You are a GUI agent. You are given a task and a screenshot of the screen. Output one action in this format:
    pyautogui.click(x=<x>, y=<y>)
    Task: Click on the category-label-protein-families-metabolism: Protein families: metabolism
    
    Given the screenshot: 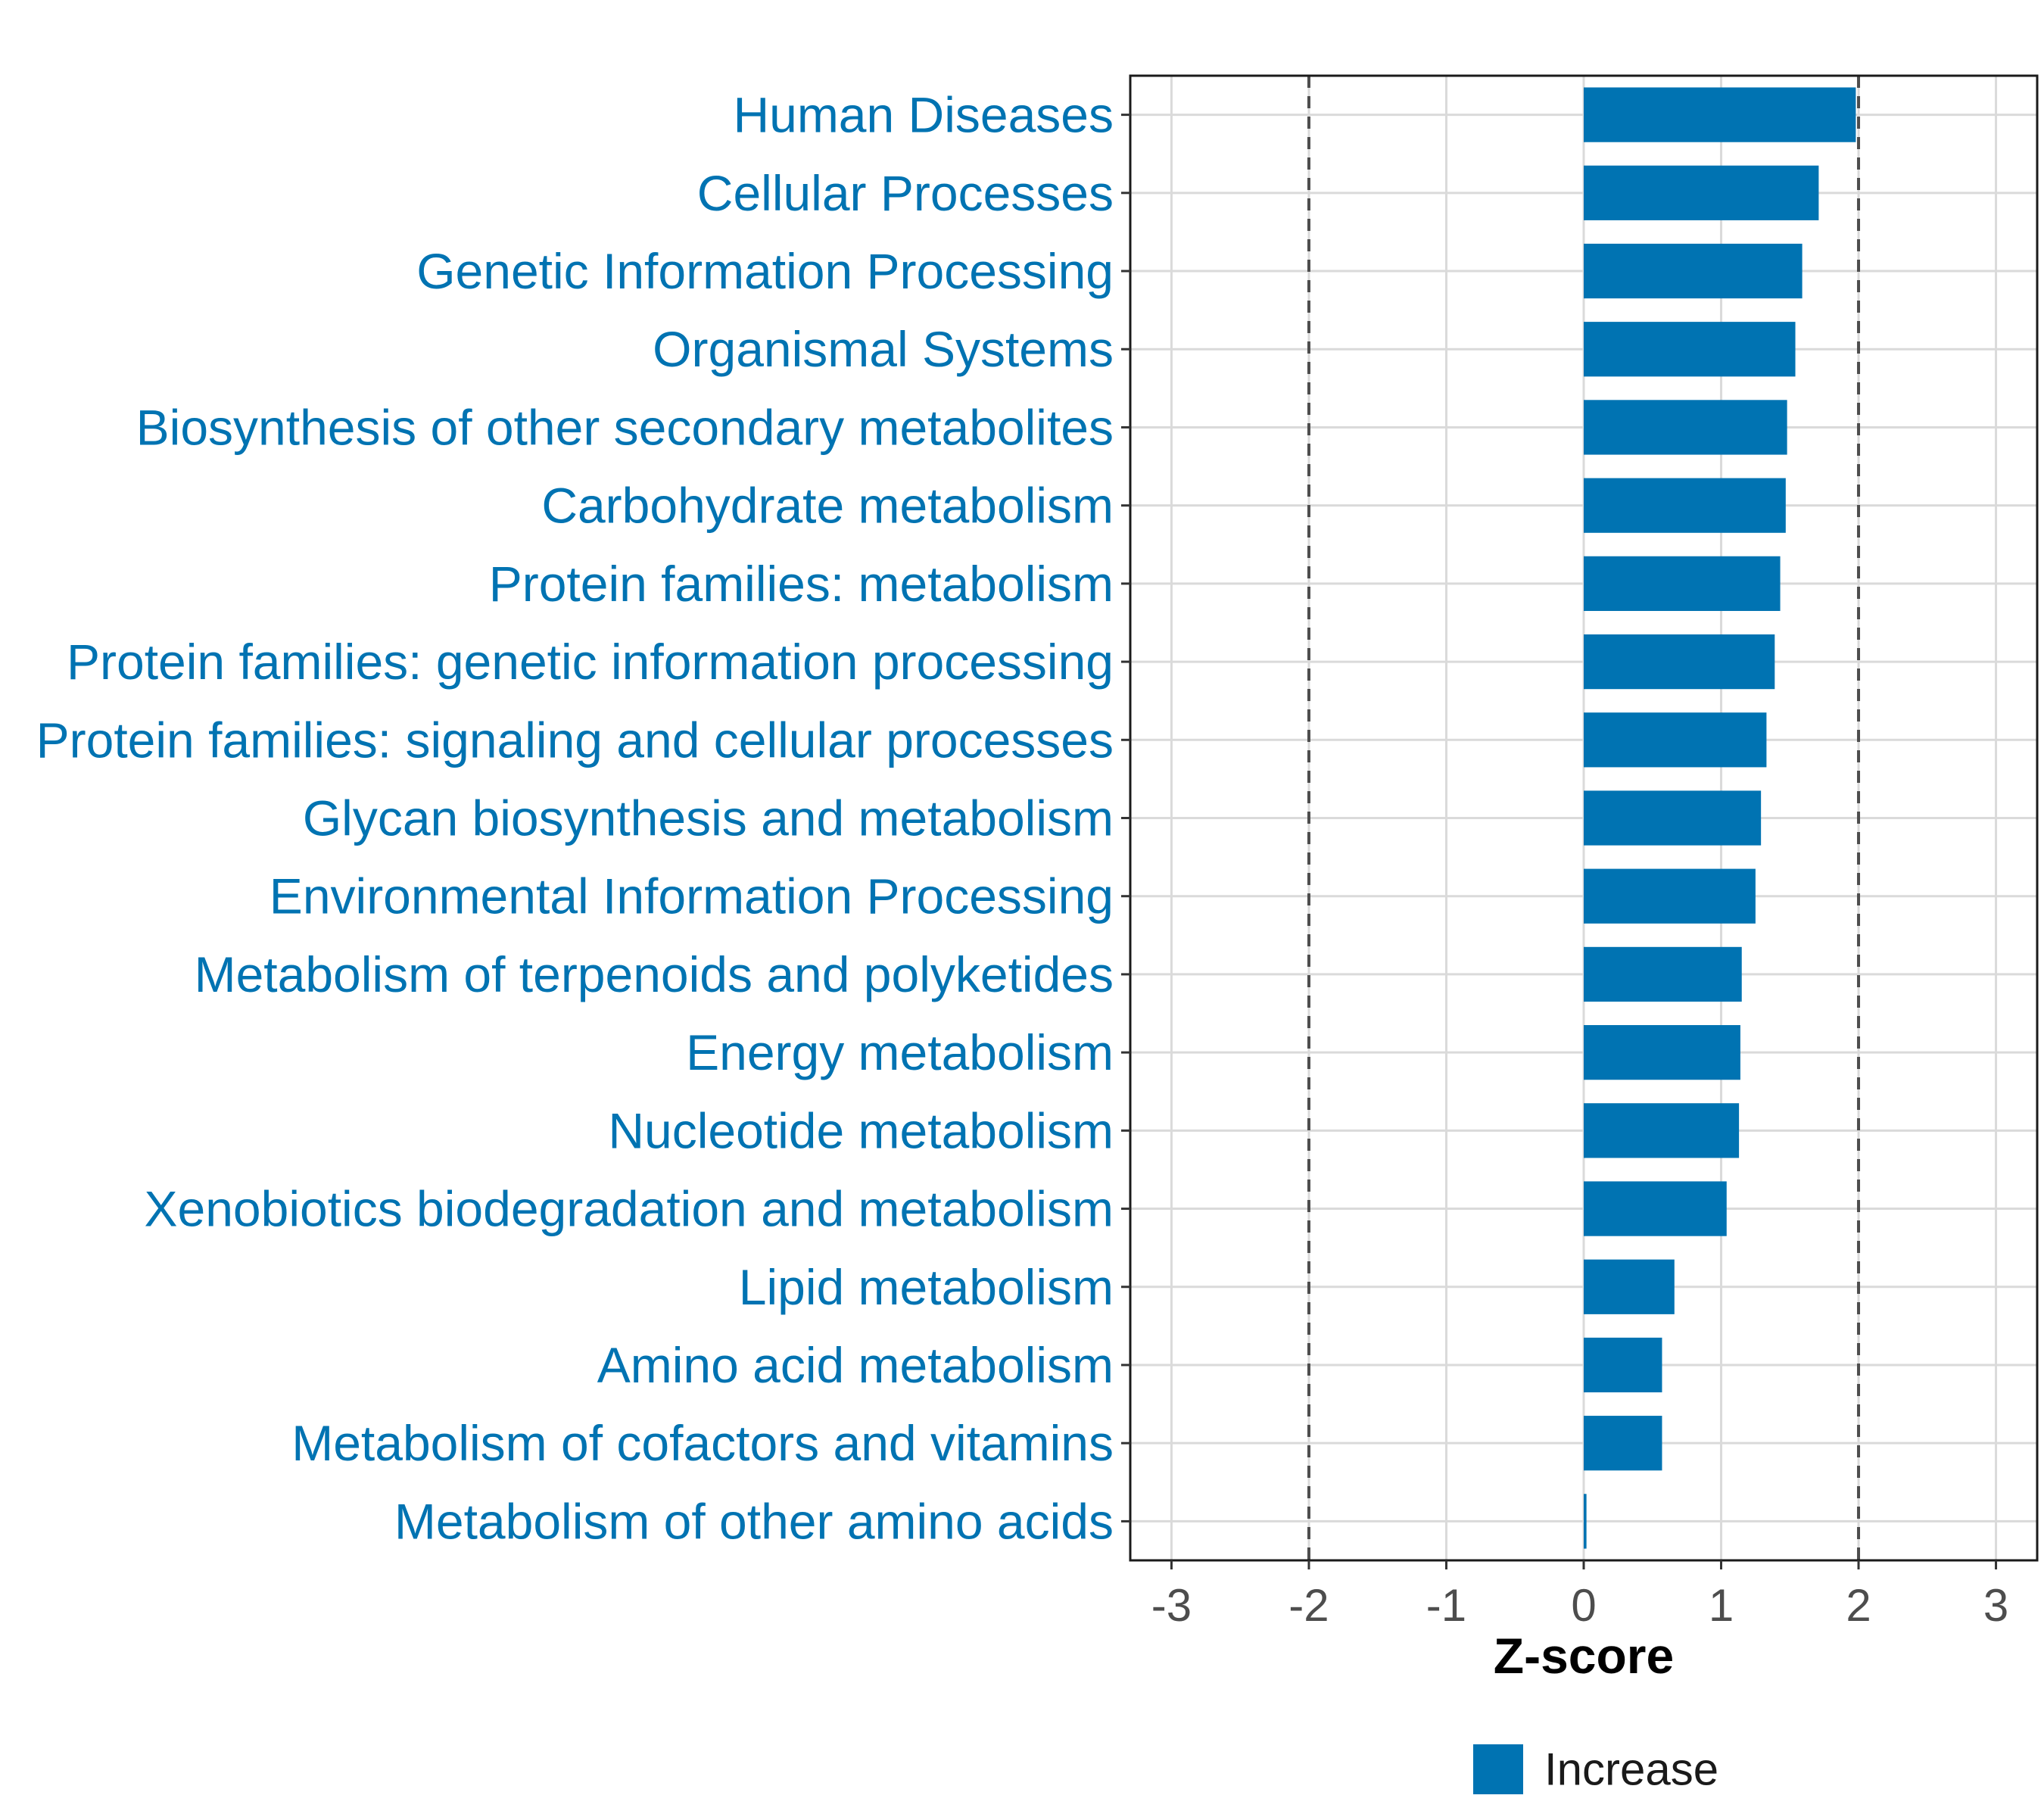 What is the action you would take?
    pyautogui.click(x=801, y=584)
    